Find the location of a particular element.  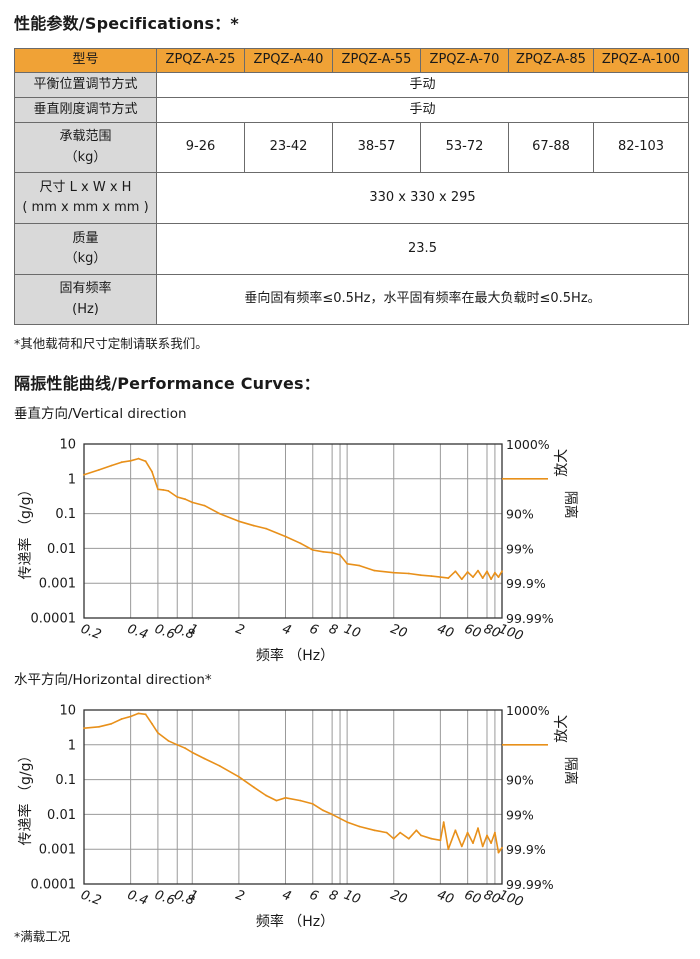

x-tick-label: 60 is located at coordinates (472, 898).